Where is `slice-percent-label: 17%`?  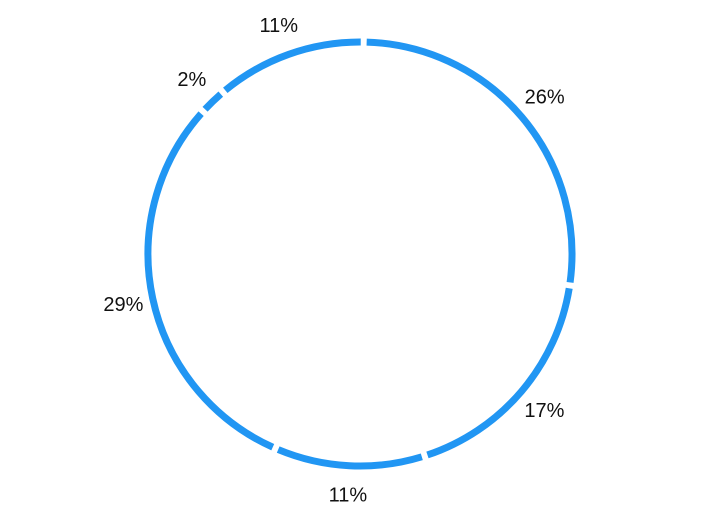 slice-percent-label: 17% is located at coordinates (544, 411).